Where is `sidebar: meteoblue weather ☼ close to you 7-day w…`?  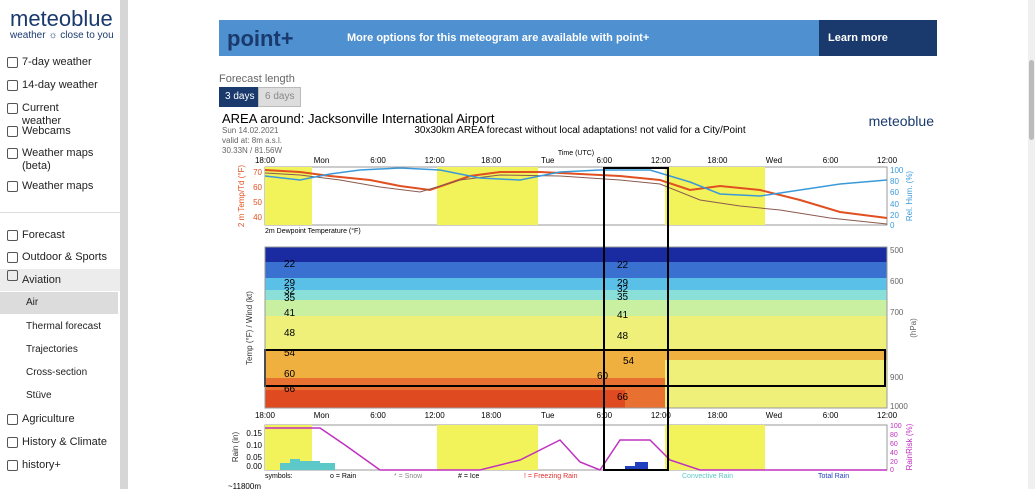 sidebar: meteoblue weather ☼ close to you 7-day w… is located at coordinates (60, 244).